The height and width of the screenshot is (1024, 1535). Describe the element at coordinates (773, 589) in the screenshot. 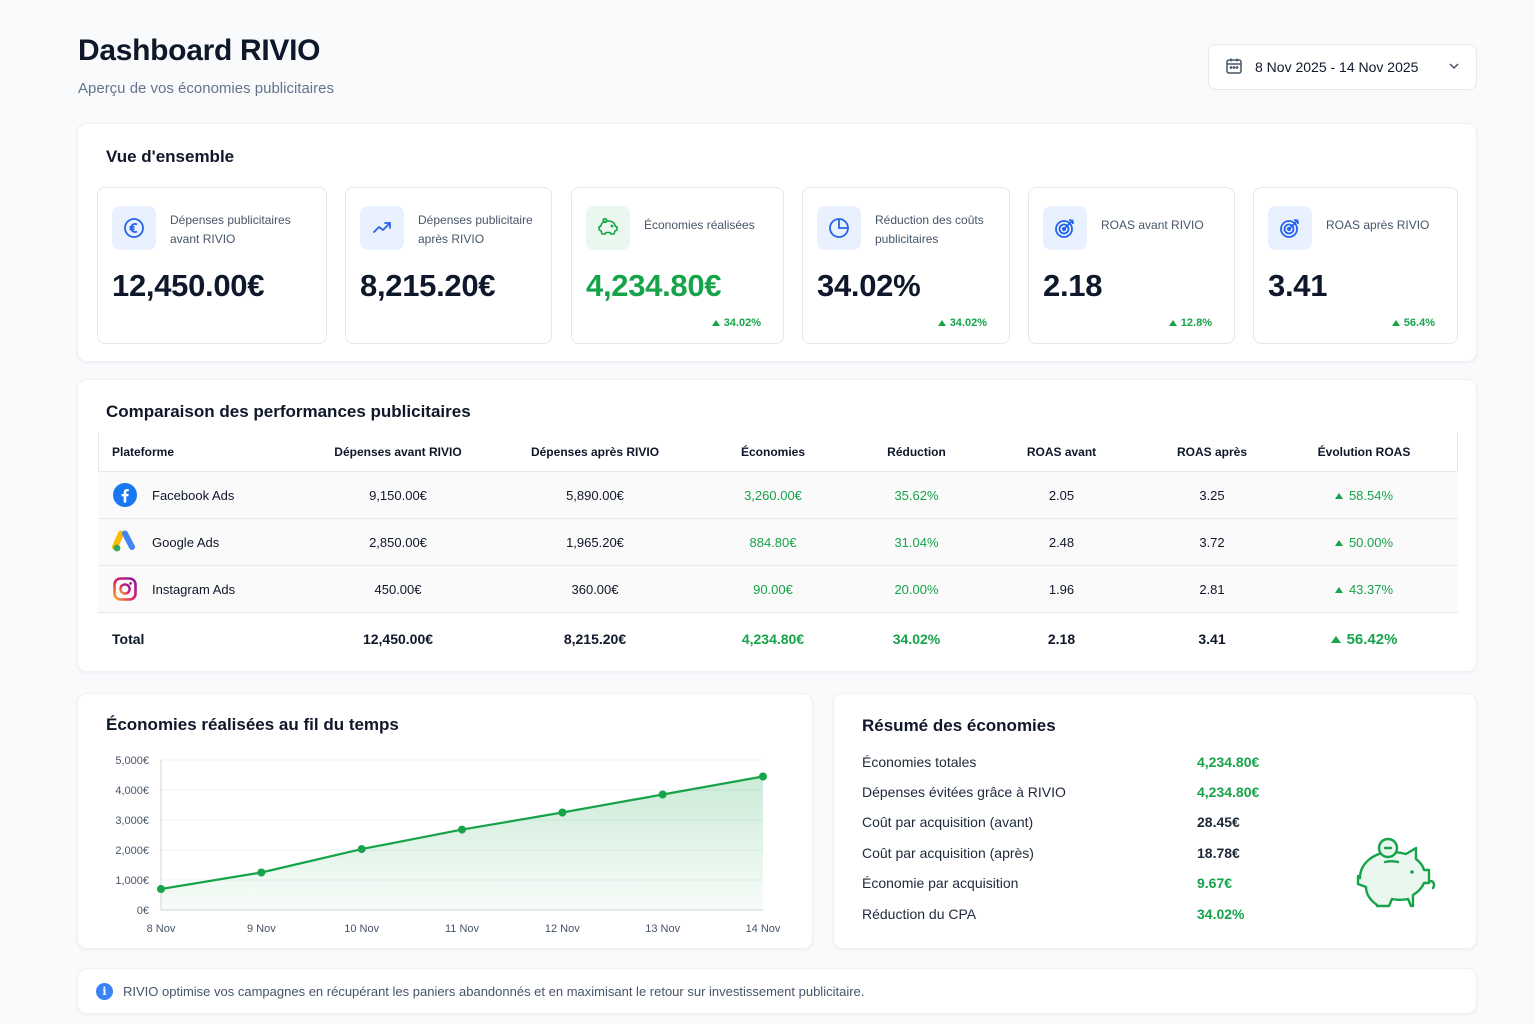

I see `cell-savings: 90.00€` at that location.